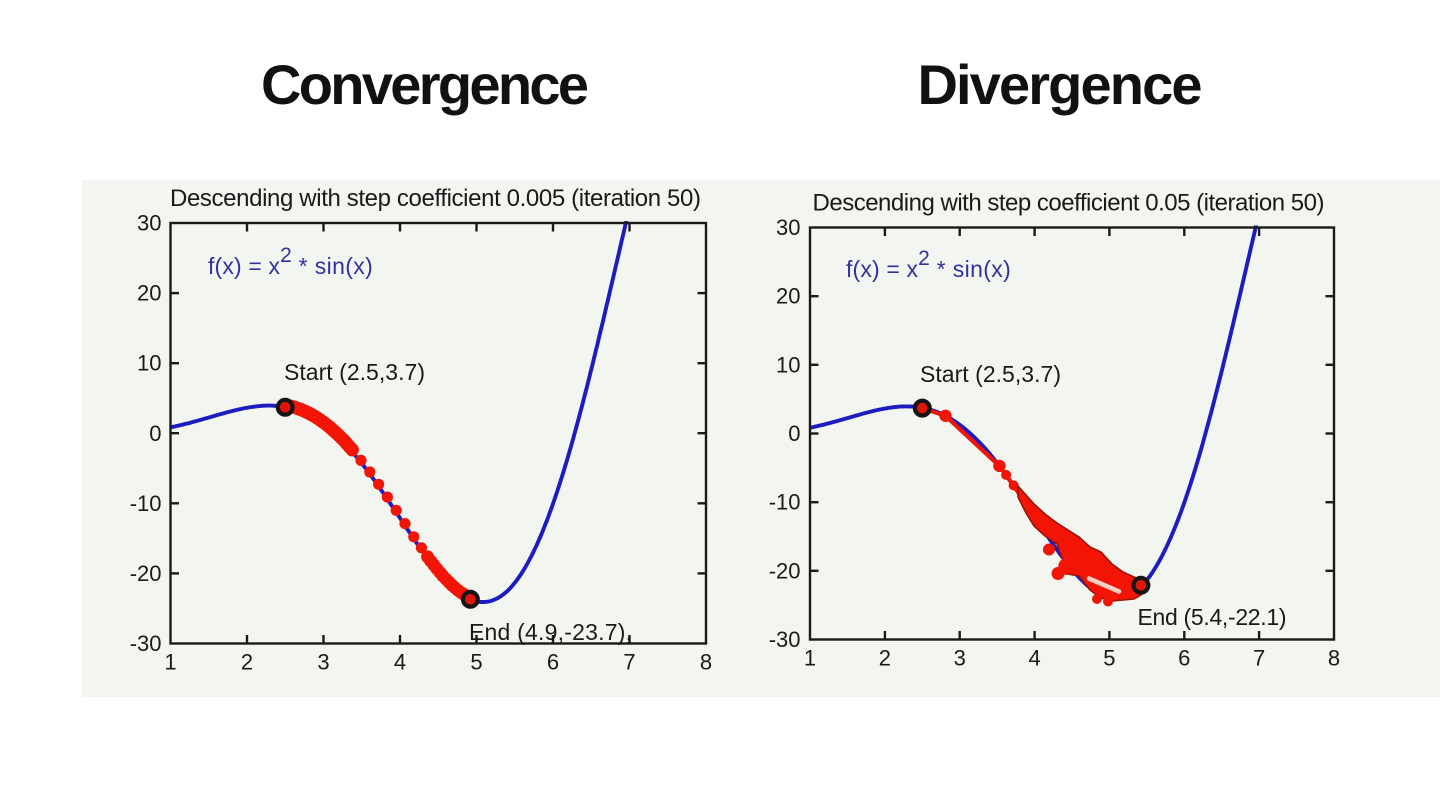 The height and width of the screenshot is (810, 1440). I want to click on svg-text: Divergence, so click(1060, 84).